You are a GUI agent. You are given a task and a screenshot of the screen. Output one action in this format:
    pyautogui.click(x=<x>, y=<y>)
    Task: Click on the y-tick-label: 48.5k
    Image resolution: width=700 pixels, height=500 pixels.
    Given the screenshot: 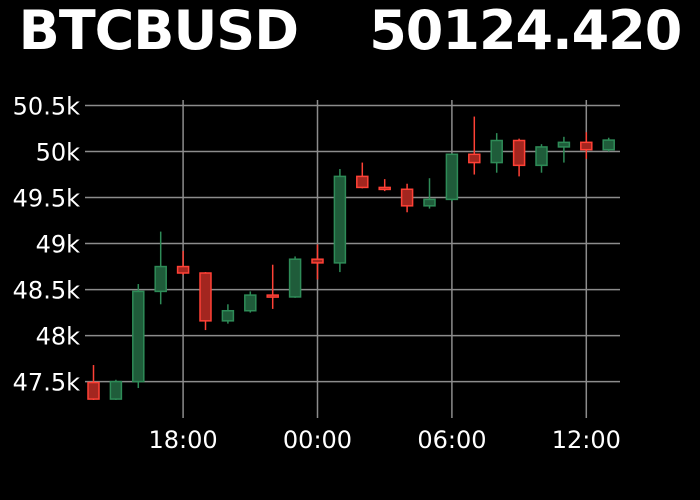 What is the action you would take?
    pyautogui.click(x=46, y=291)
    